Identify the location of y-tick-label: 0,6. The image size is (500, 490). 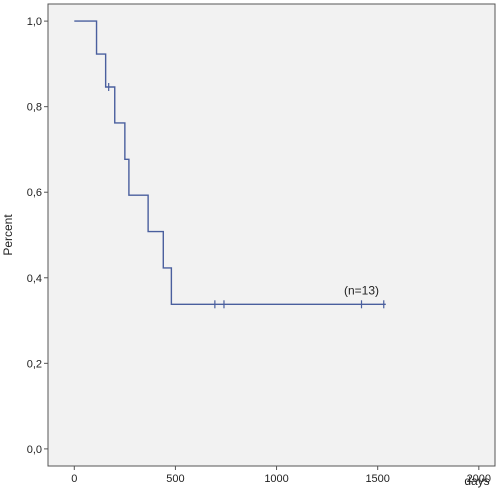
(34, 193).